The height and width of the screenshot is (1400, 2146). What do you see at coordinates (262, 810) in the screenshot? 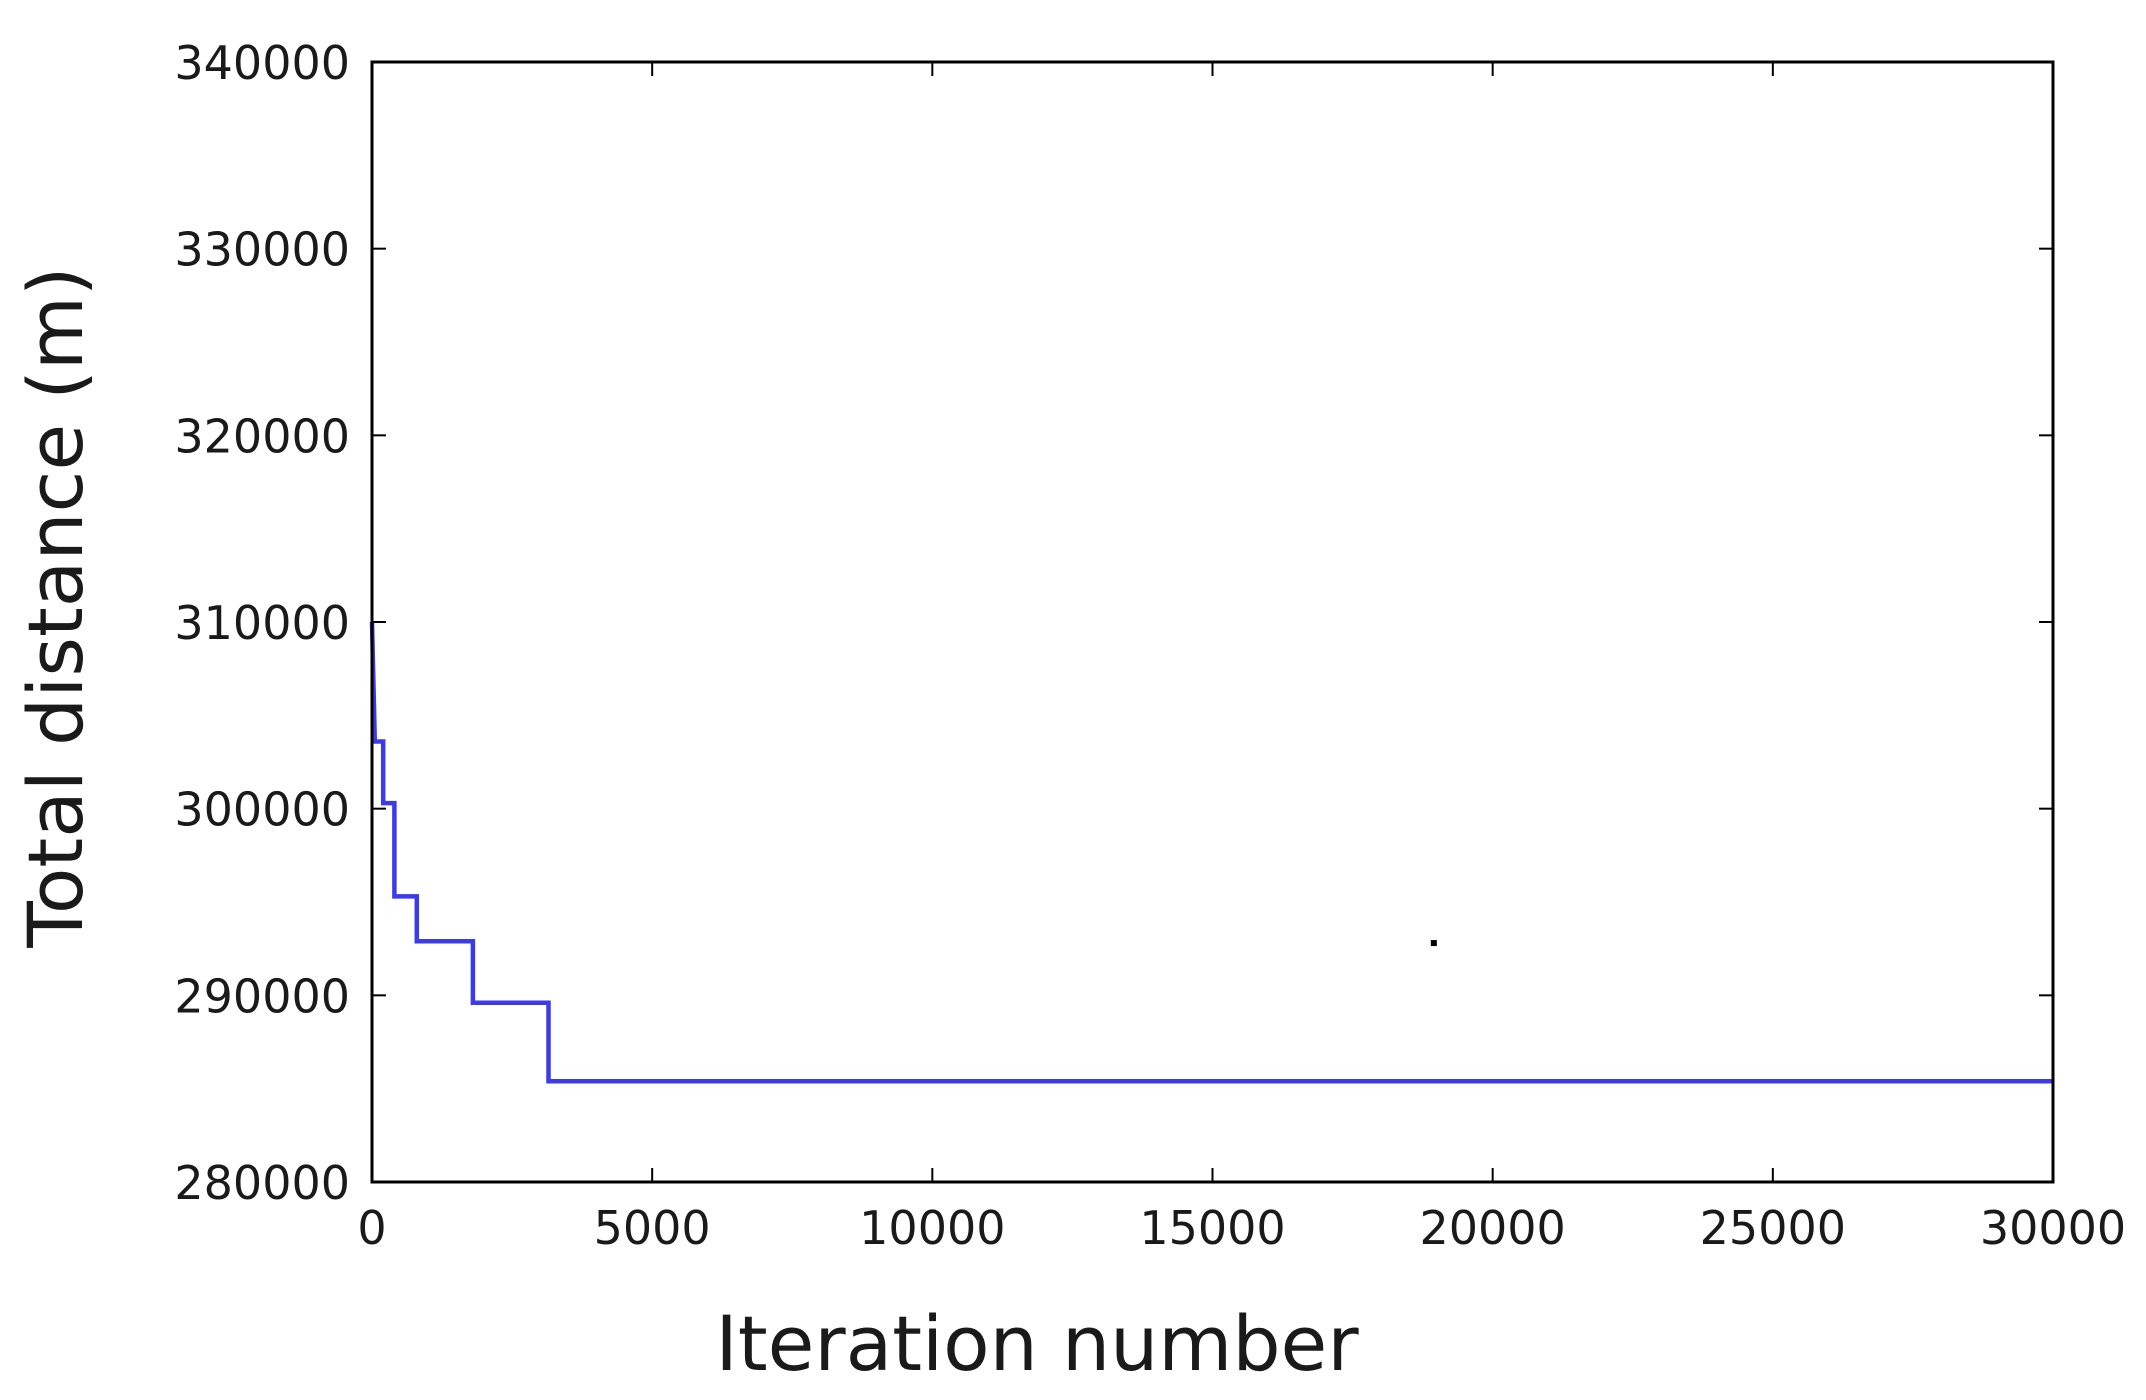
I see `y-tick-label: 300000` at bounding box center [262, 810].